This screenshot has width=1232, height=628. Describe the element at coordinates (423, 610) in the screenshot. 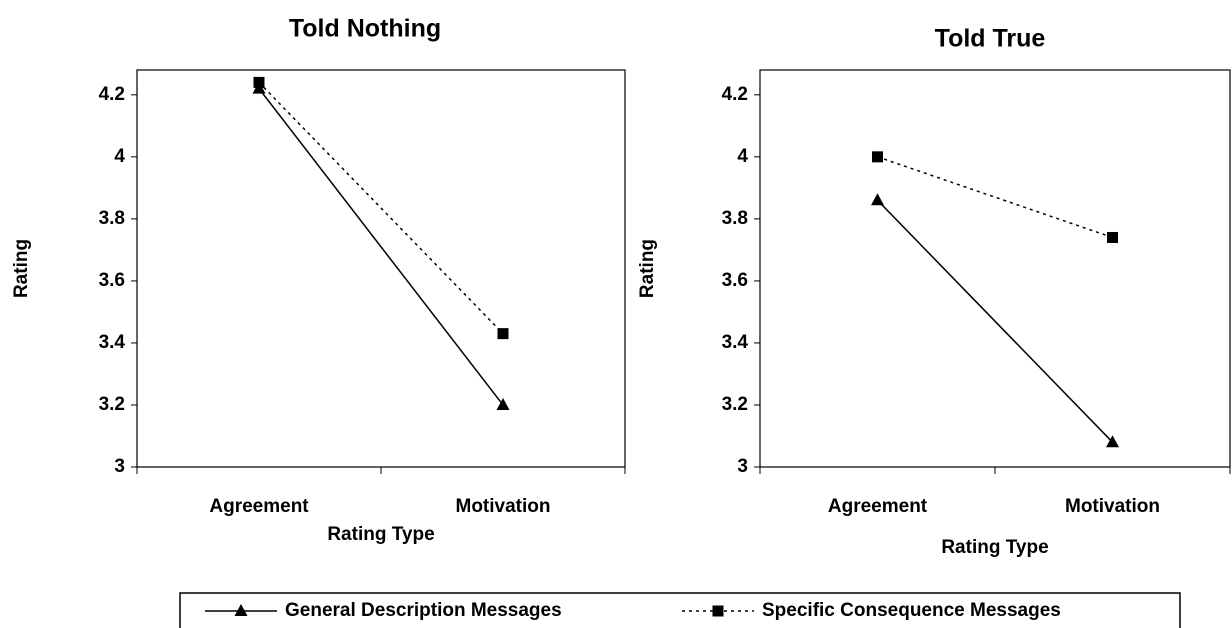

I see `legend-label: General Description Messages` at that location.